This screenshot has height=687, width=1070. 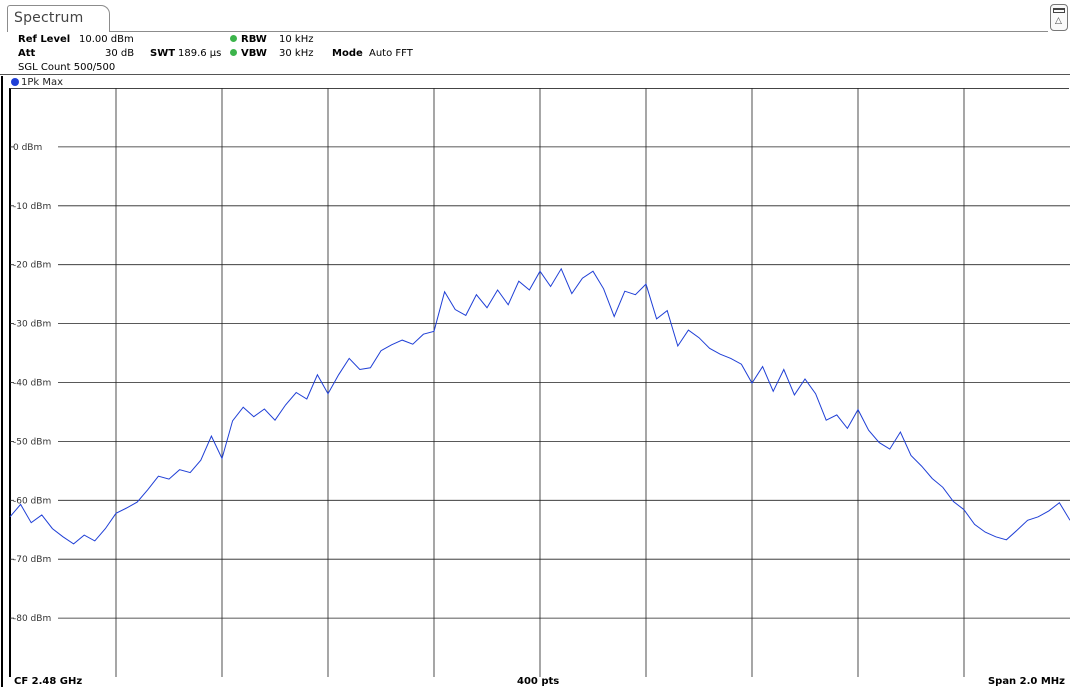 What do you see at coordinates (200, 53) in the screenshot?
I see `swt-value: 189.6 µs` at bounding box center [200, 53].